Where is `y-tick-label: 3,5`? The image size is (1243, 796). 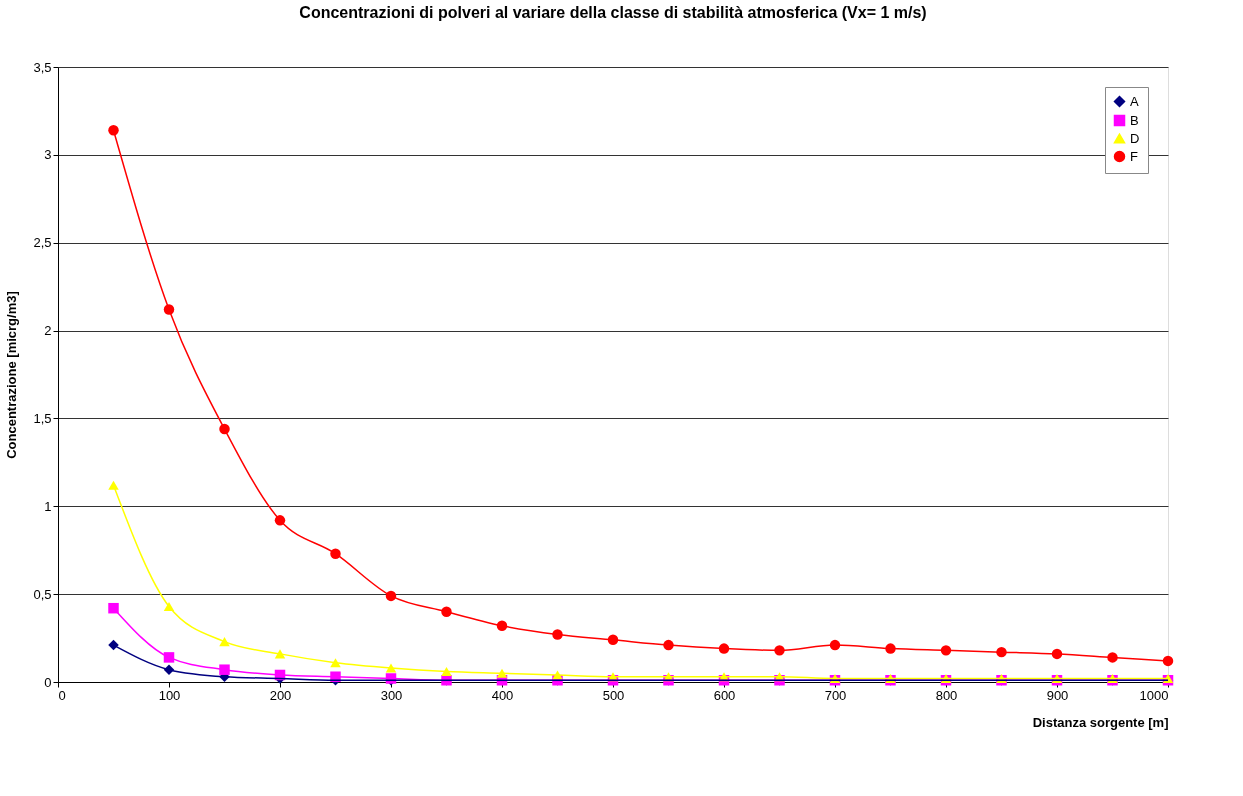
y-tick-label: 3,5 is located at coordinates (42, 67).